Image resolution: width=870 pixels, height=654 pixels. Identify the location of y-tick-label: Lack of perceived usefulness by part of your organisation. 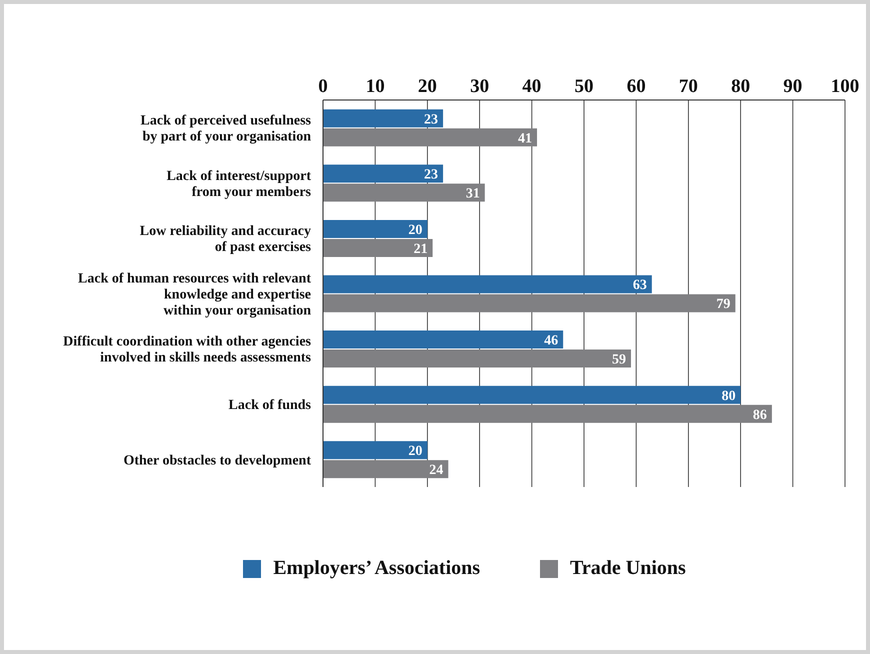
(226, 129).